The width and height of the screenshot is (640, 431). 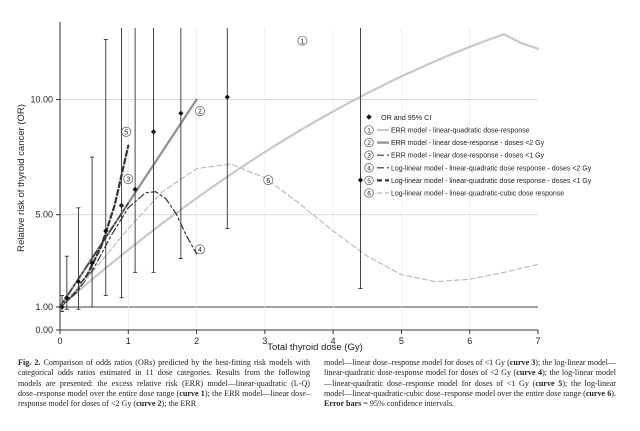 I want to click on legend-marker-label: 2, so click(x=369, y=143).